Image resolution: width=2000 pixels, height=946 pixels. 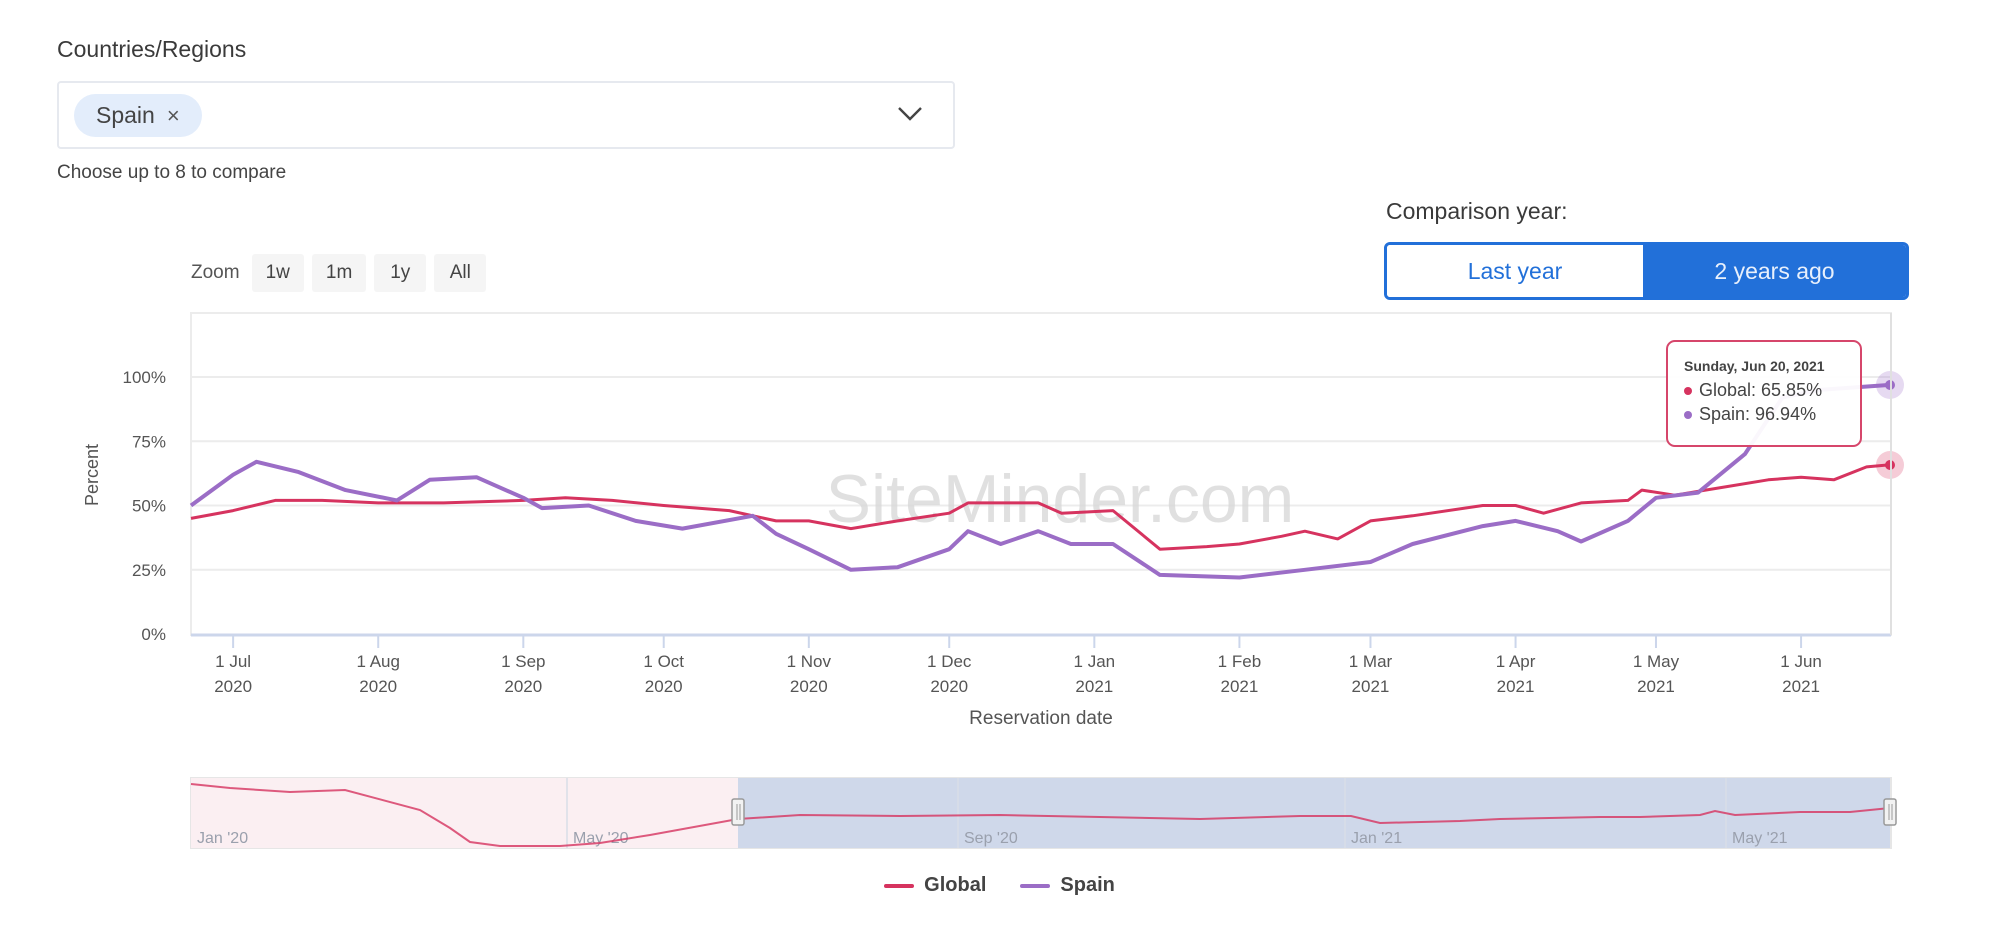 What do you see at coordinates (949, 661) in the screenshot?
I see `x-tick-month: 1 Dec` at bounding box center [949, 661].